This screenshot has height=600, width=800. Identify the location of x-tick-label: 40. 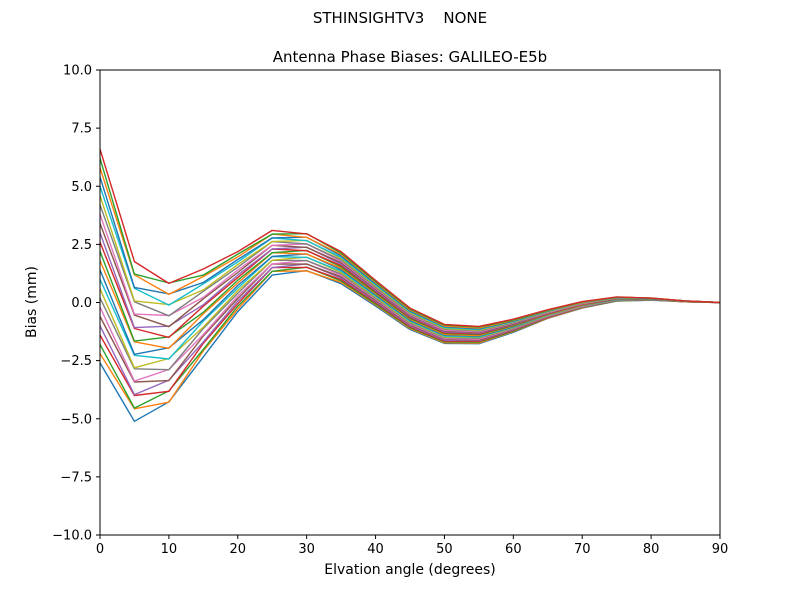
(375, 549).